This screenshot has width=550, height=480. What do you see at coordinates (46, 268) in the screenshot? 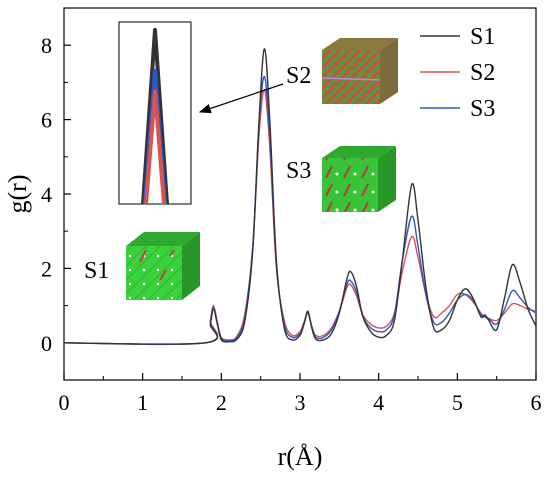
I see `y-tick-label: 2` at bounding box center [46, 268].